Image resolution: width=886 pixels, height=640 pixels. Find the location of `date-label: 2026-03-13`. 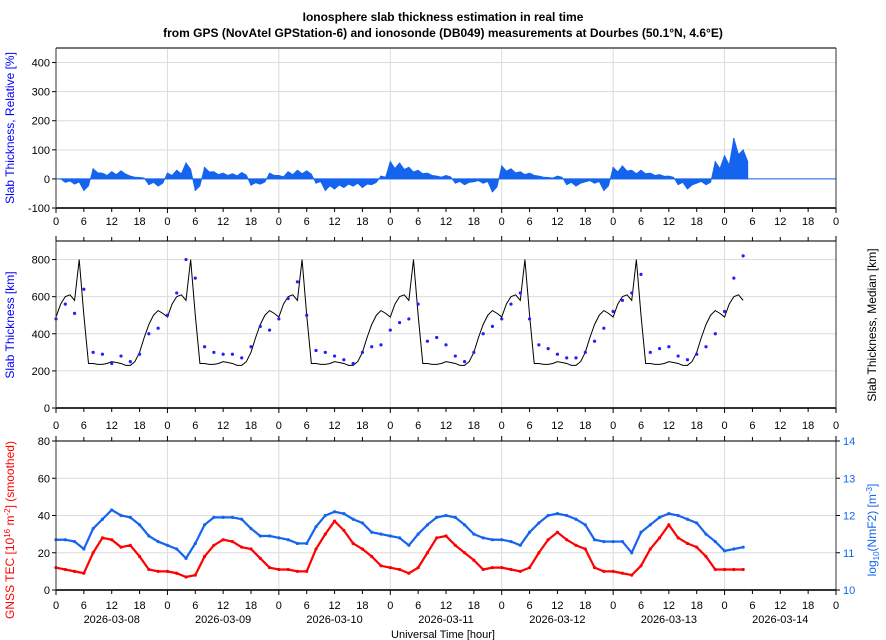

date-label: 2026-03-13 is located at coordinates (669, 620).